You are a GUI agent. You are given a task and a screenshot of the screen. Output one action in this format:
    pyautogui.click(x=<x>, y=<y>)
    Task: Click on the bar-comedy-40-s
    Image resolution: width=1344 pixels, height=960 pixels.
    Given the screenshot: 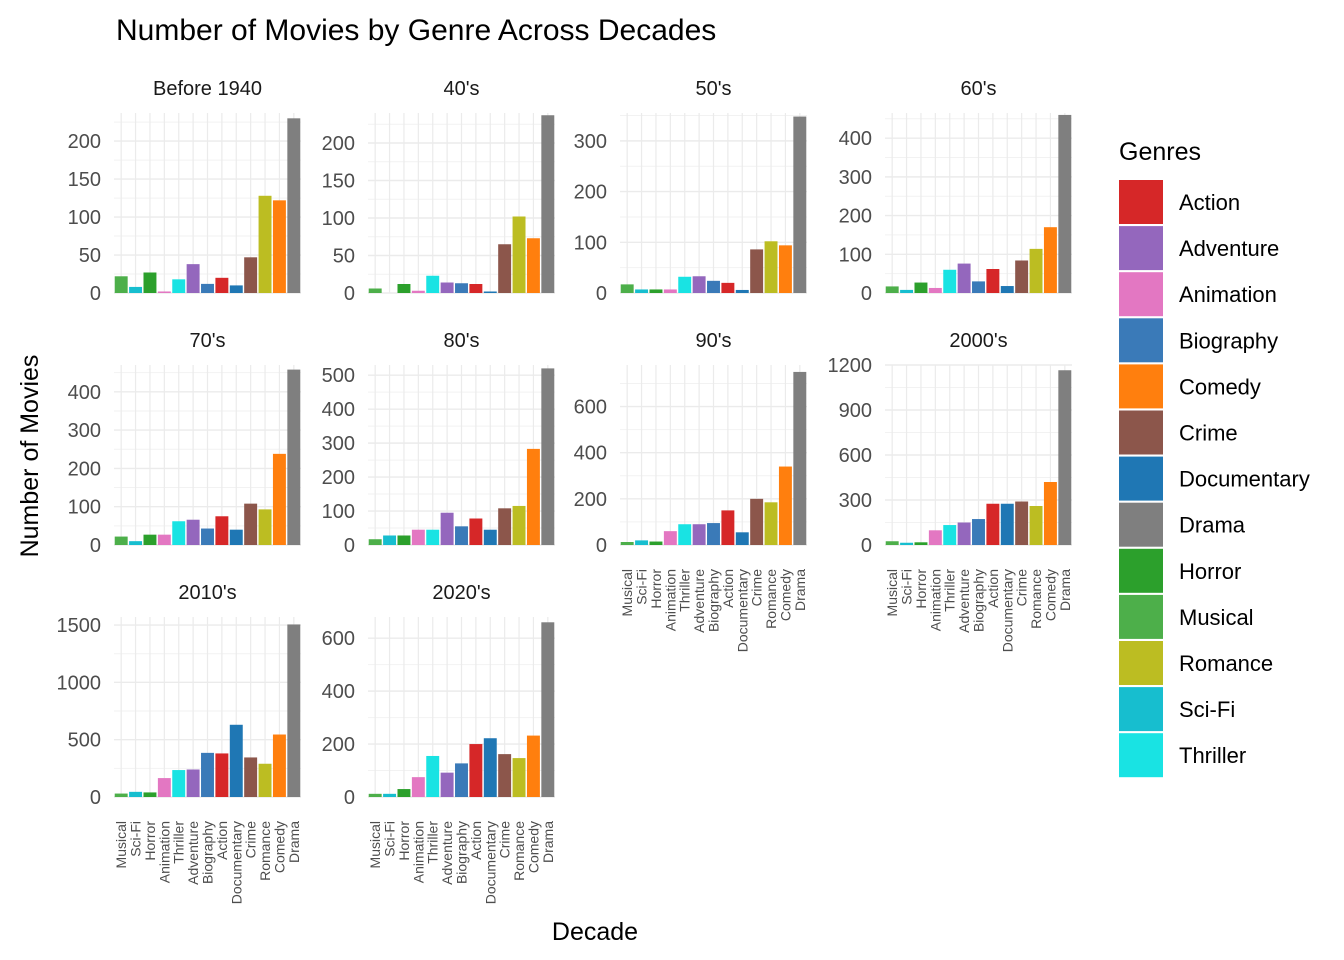 What is the action you would take?
    pyautogui.click(x=533, y=265)
    